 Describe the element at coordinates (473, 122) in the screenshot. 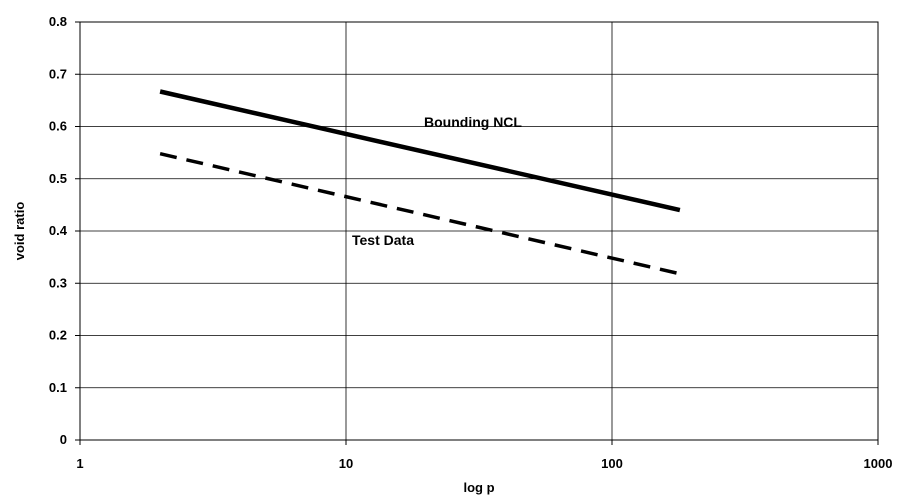

I see `annotation-bounding-ncl: Bounding NCL` at that location.